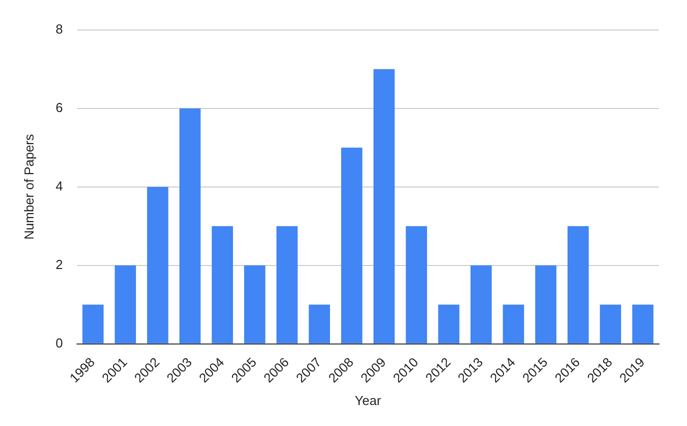  Describe the element at coordinates (28, 187) in the screenshot. I see `y-axis-title: Number of Papers` at that location.